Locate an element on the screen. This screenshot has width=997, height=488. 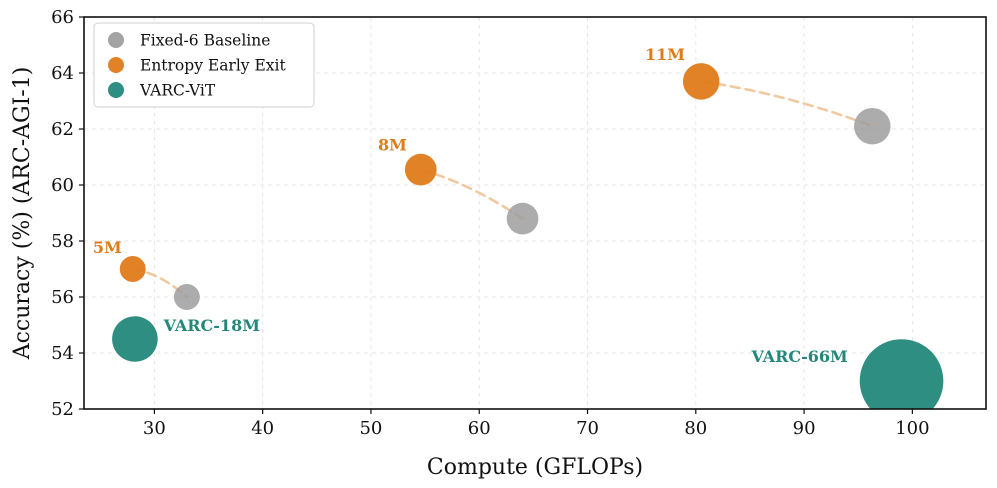
x-tick-label: 90 is located at coordinates (804, 428).